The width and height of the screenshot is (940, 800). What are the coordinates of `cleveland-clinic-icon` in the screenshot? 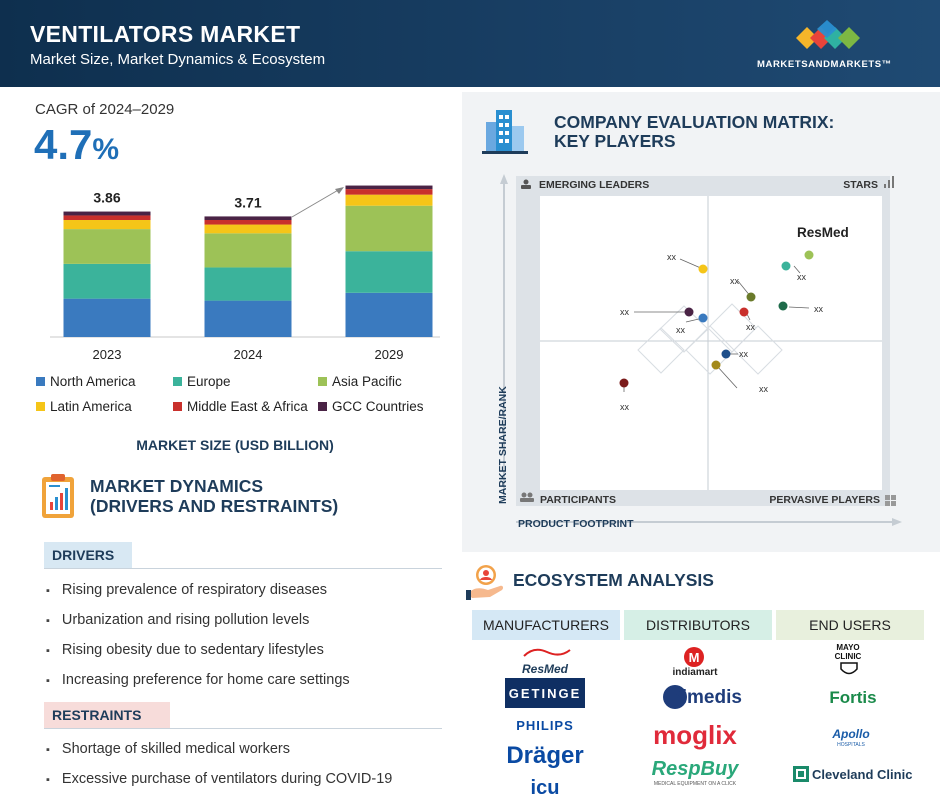 It's located at (801, 774).